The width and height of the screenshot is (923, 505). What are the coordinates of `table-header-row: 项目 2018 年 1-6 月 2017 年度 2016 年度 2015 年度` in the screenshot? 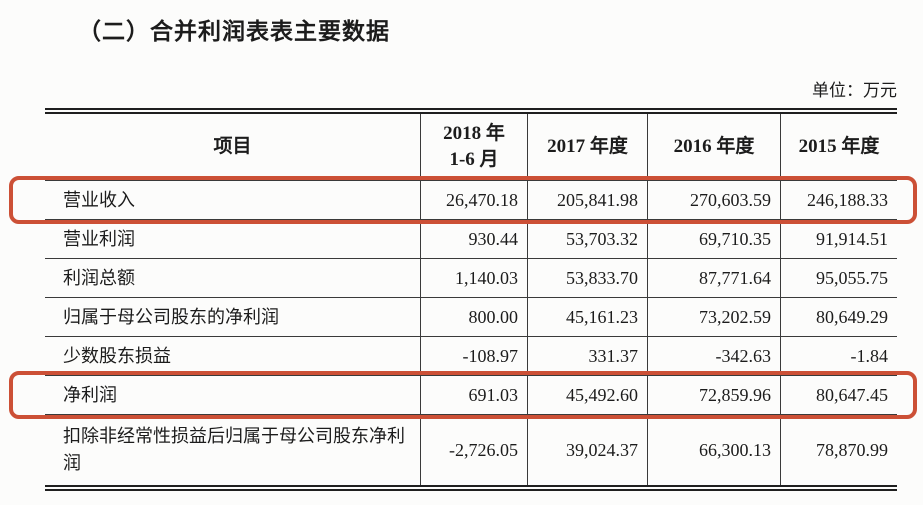 It's located at (471, 147).